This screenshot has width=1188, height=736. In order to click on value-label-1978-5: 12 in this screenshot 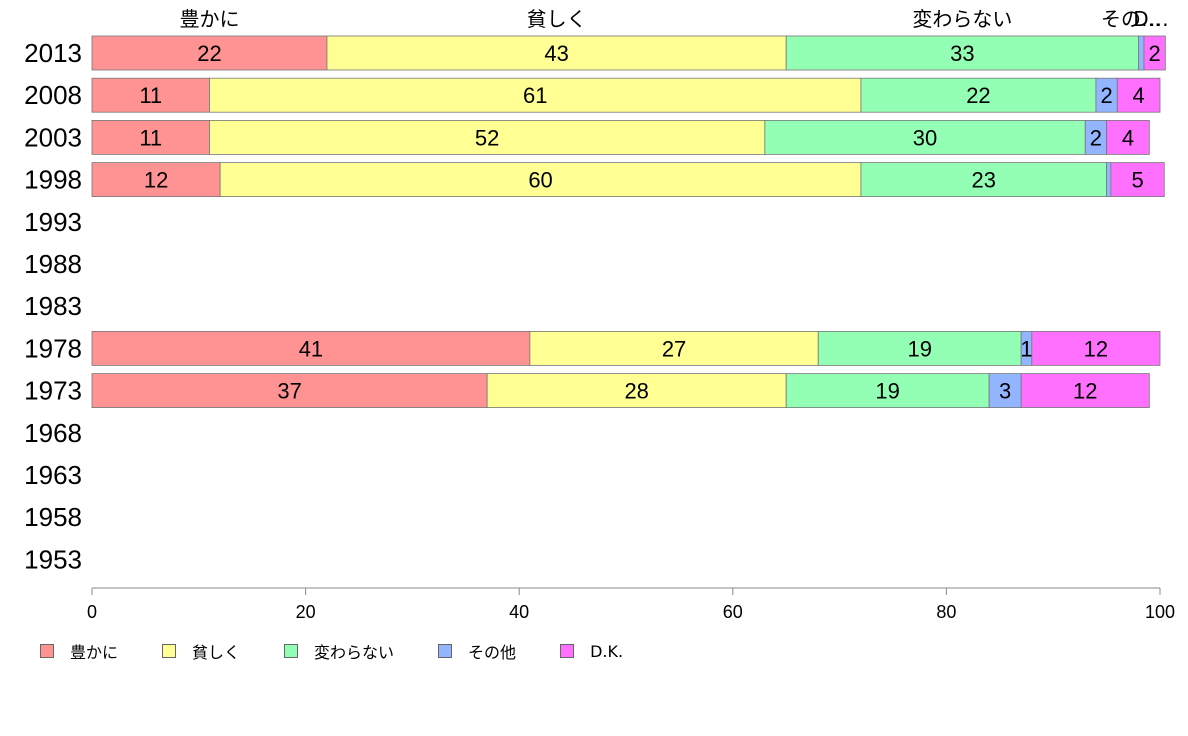, I will do `click(1096, 348)`.